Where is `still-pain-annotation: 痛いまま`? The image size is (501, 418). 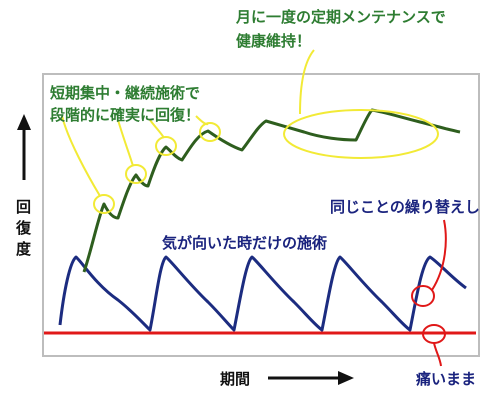 still-pain-annotation: 痛いまま is located at coordinates (445, 379).